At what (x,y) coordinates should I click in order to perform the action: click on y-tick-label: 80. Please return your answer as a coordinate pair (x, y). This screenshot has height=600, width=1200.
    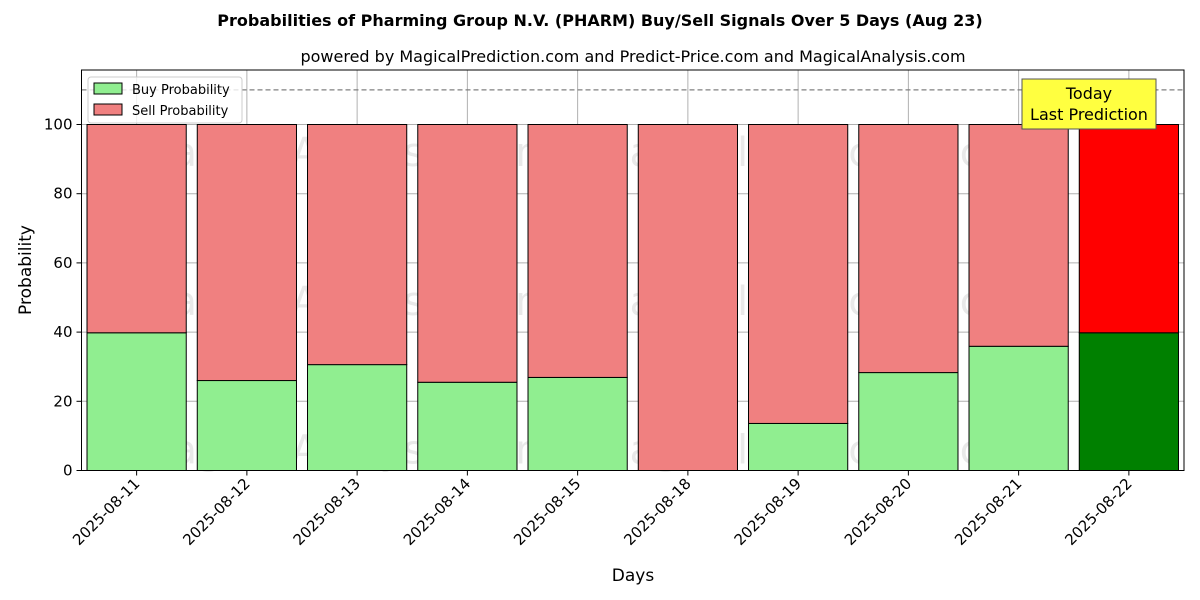
    Looking at the image, I should click on (62, 194).